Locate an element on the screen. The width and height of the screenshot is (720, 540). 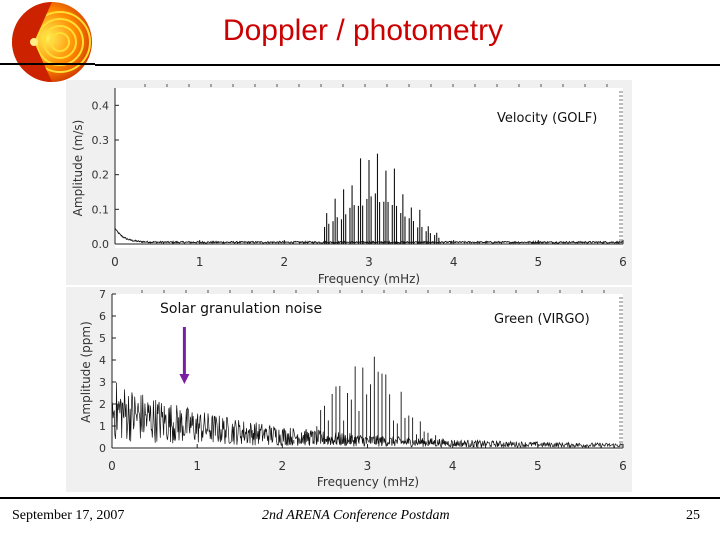
y-tick-label: 4 is located at coordinates (102, 360).